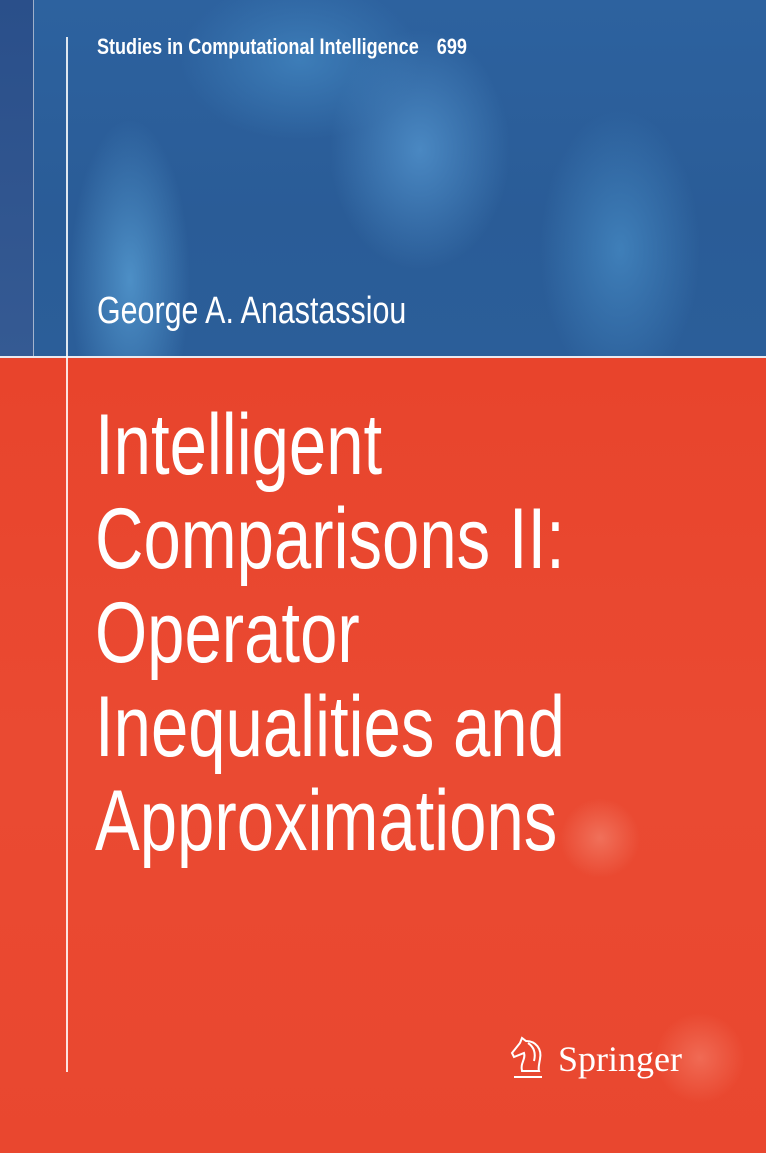  Describe the element at coordinates (239, 445) in the screenshot. I see `title-line: Intelligent` at that location.